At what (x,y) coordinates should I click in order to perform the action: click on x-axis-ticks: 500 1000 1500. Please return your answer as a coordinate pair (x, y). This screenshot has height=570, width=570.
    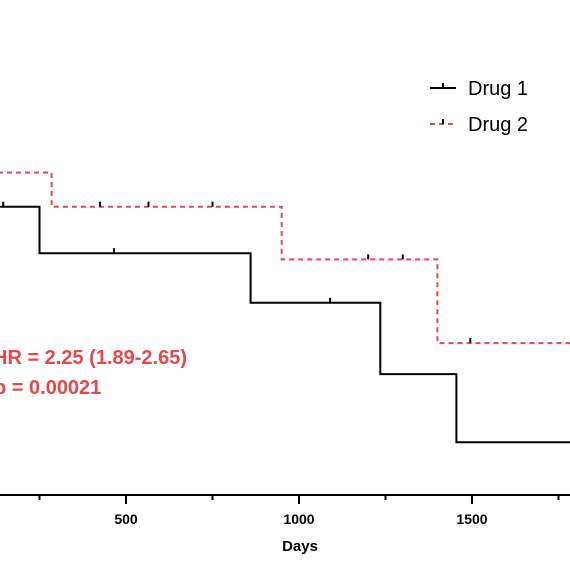
    Looking at the image, I should click on (299, 511).